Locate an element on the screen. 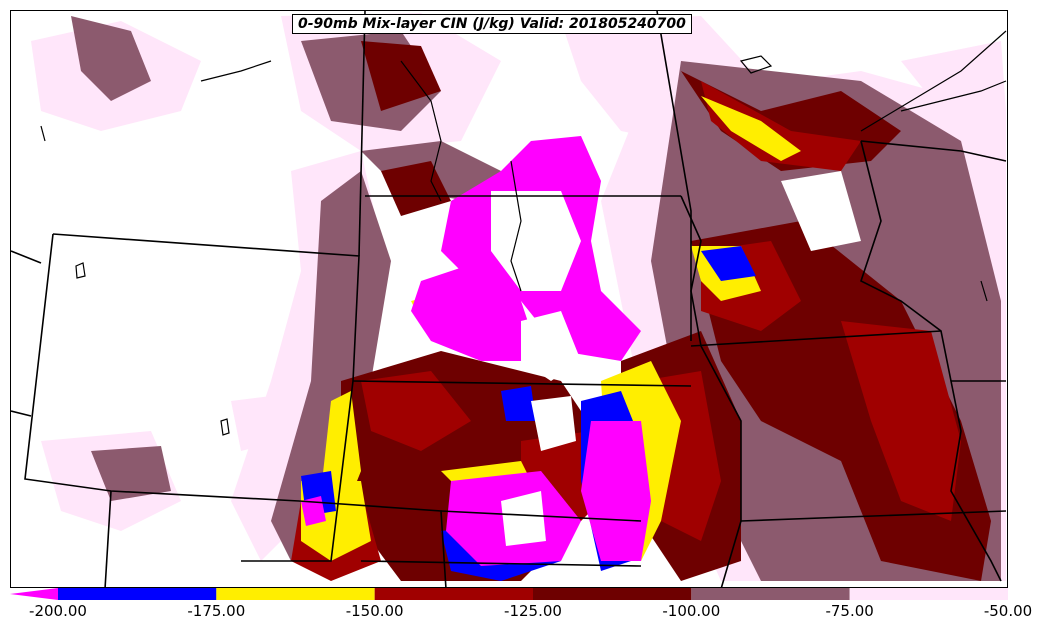 Image resolution: width=1044 pixels, height=633 pixels. colorbar-tick-label: -125.00 is located at coordinates (533, 611).